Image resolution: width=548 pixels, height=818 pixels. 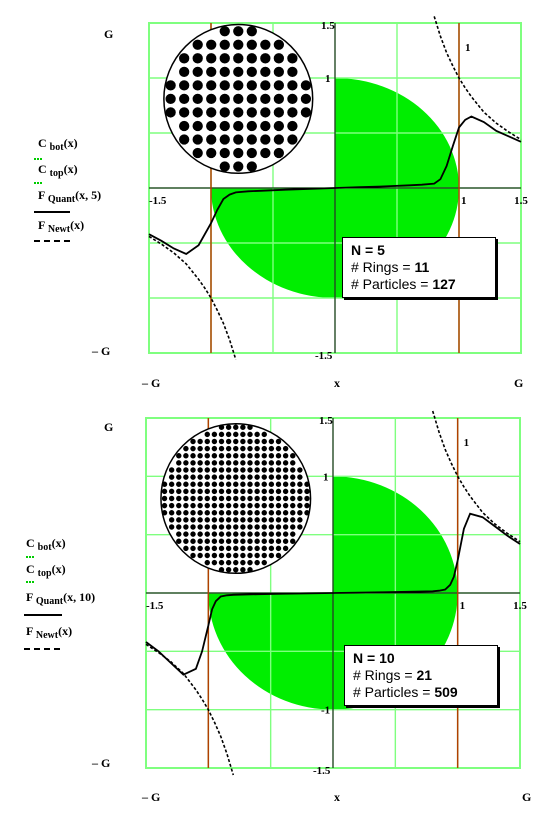 What do you see at coordinates (468, 48) in the screenshot?
I see `tick-label-one-right: 1` at bounding box center [468, 48].